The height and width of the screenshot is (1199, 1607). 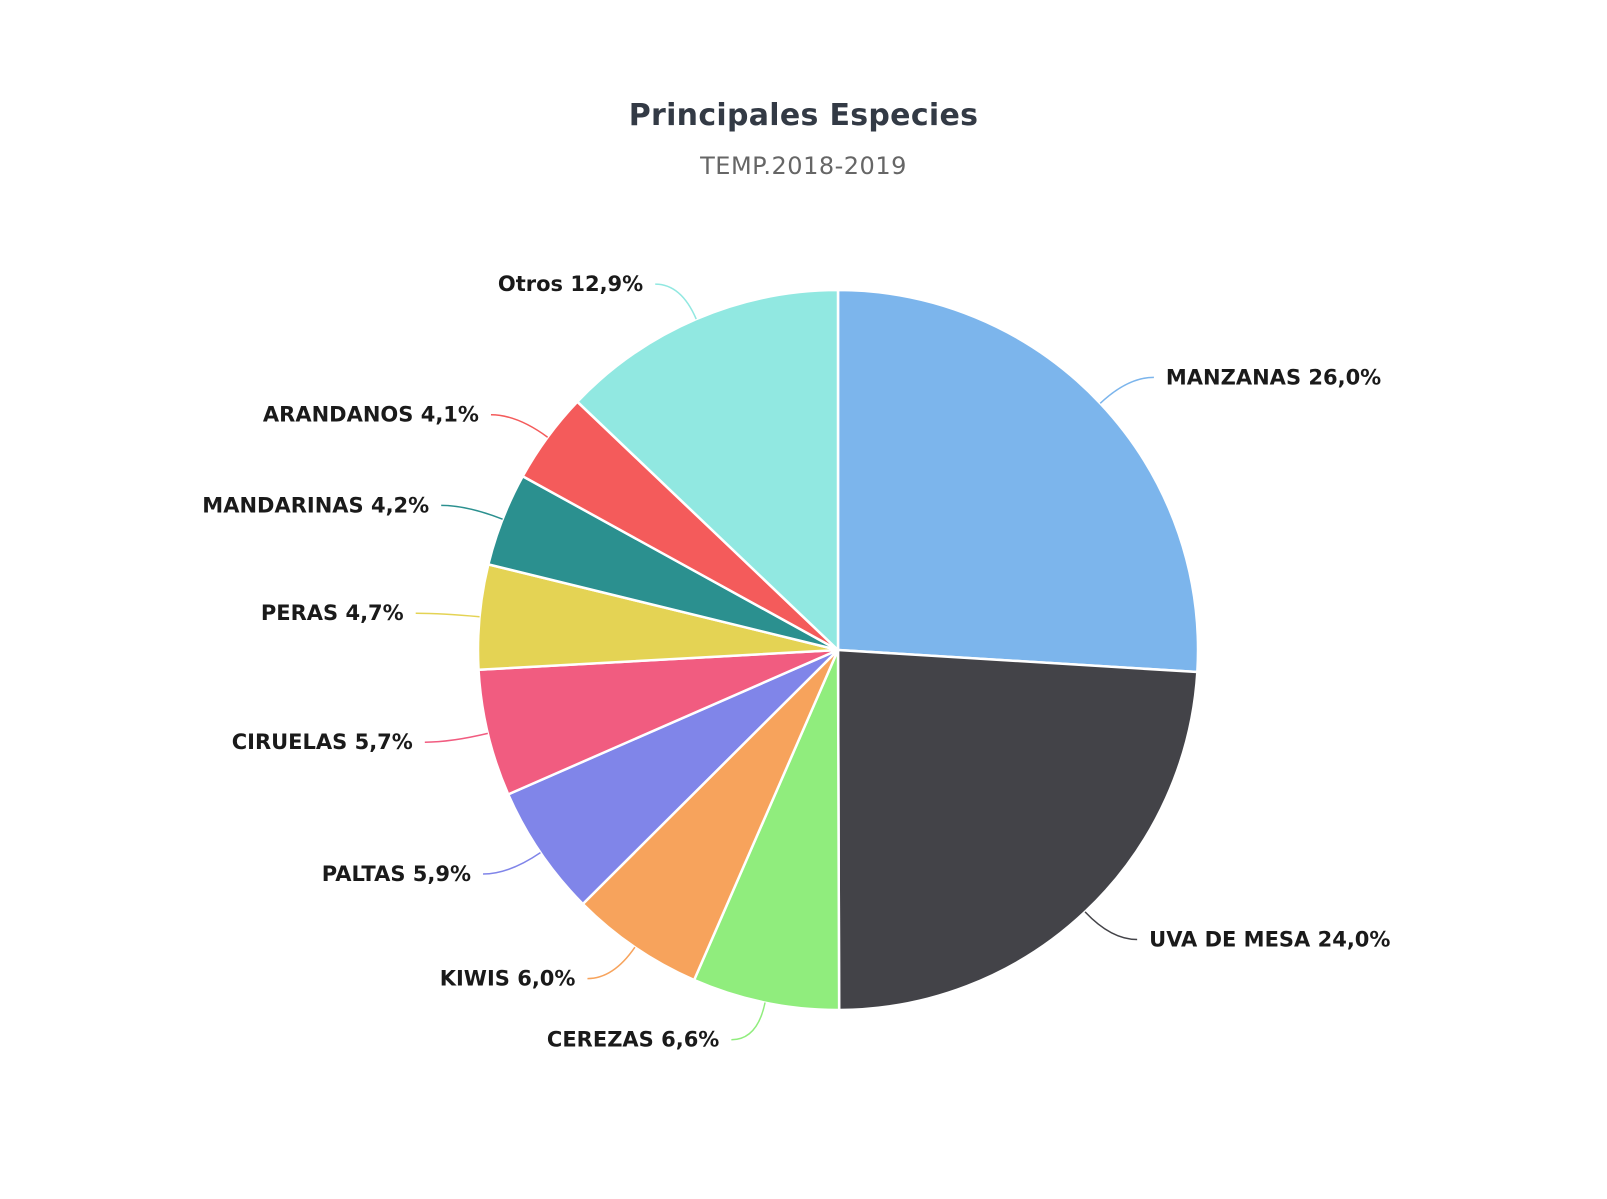 I want to click on pie-slice-otros, so click(x=708, y=470).